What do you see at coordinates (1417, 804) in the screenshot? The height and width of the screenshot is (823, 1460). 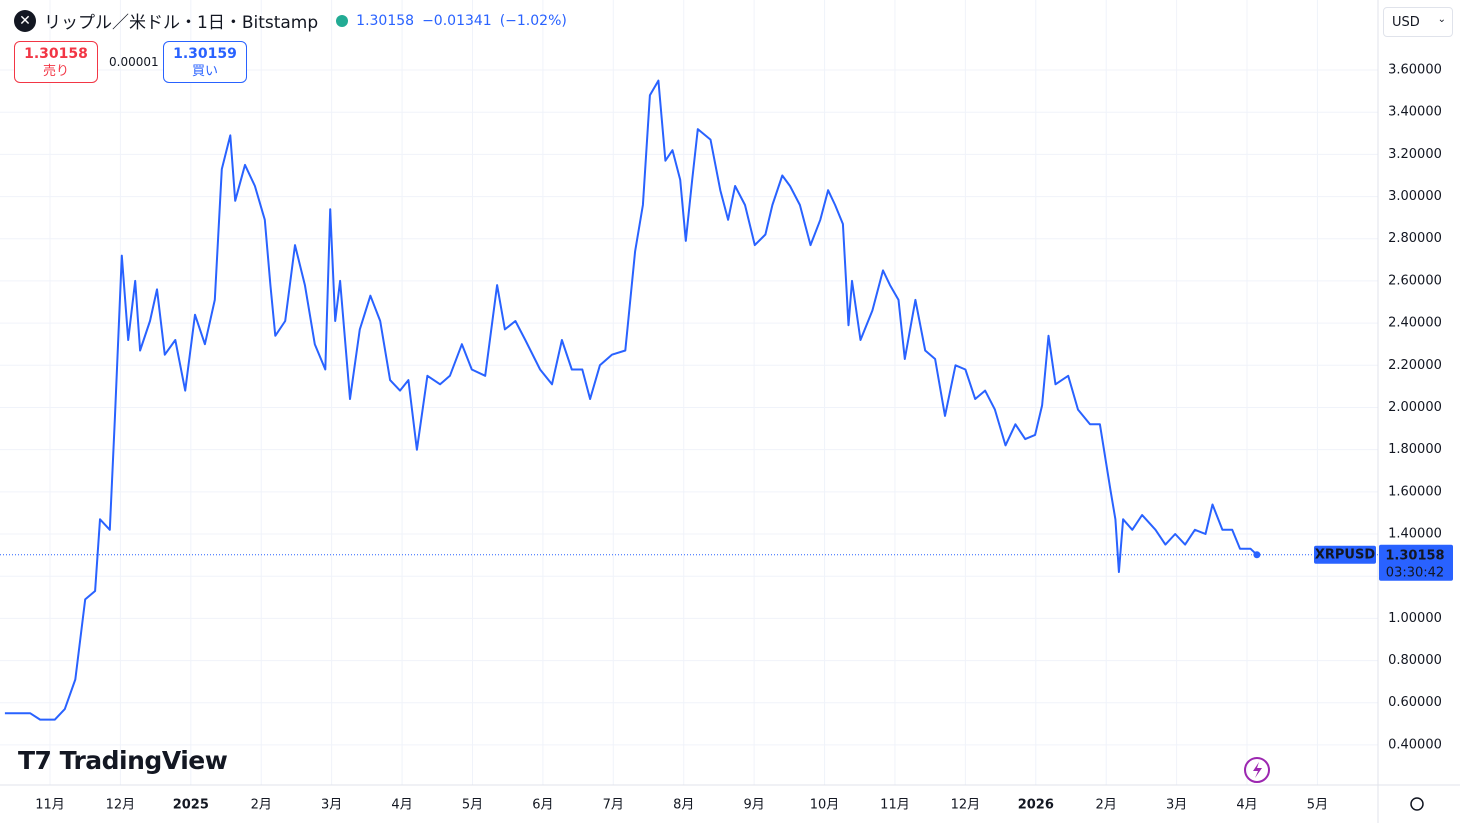 I see `settings-icon` at bounding box center [1417, 804].